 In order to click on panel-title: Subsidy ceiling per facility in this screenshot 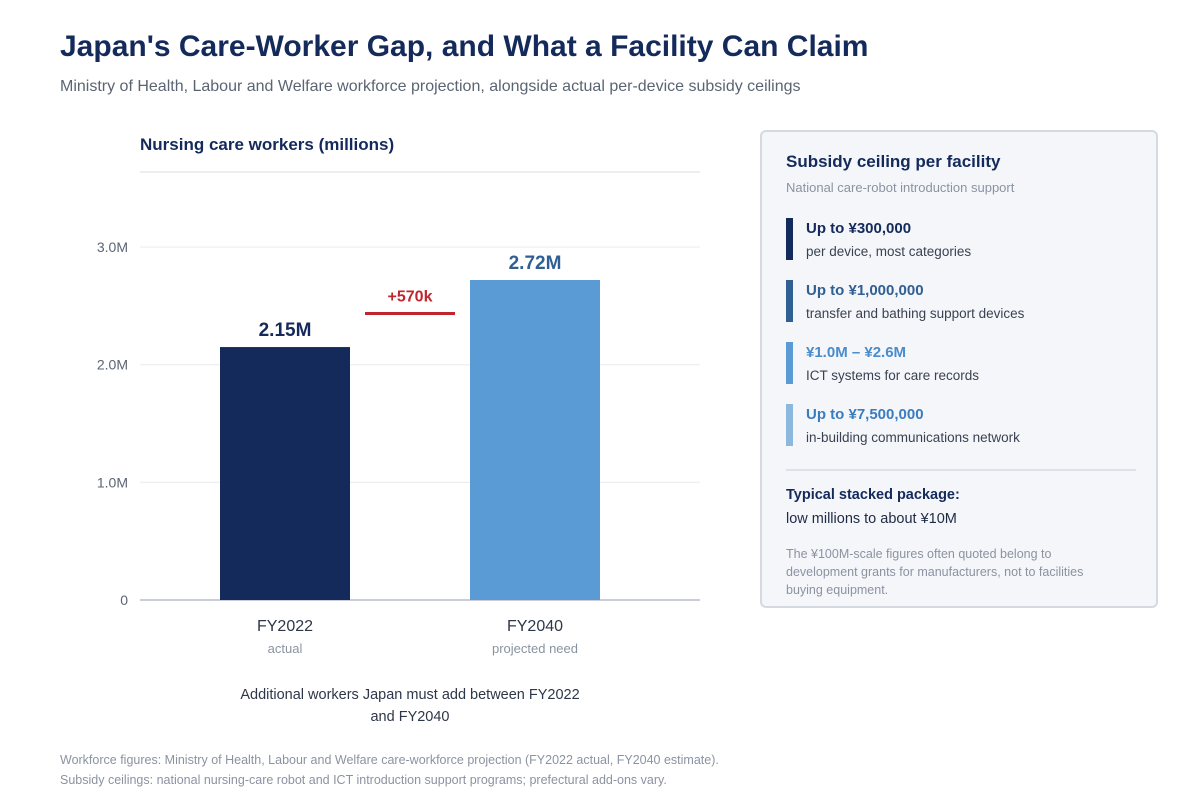, I will do `click(893, 161)`.